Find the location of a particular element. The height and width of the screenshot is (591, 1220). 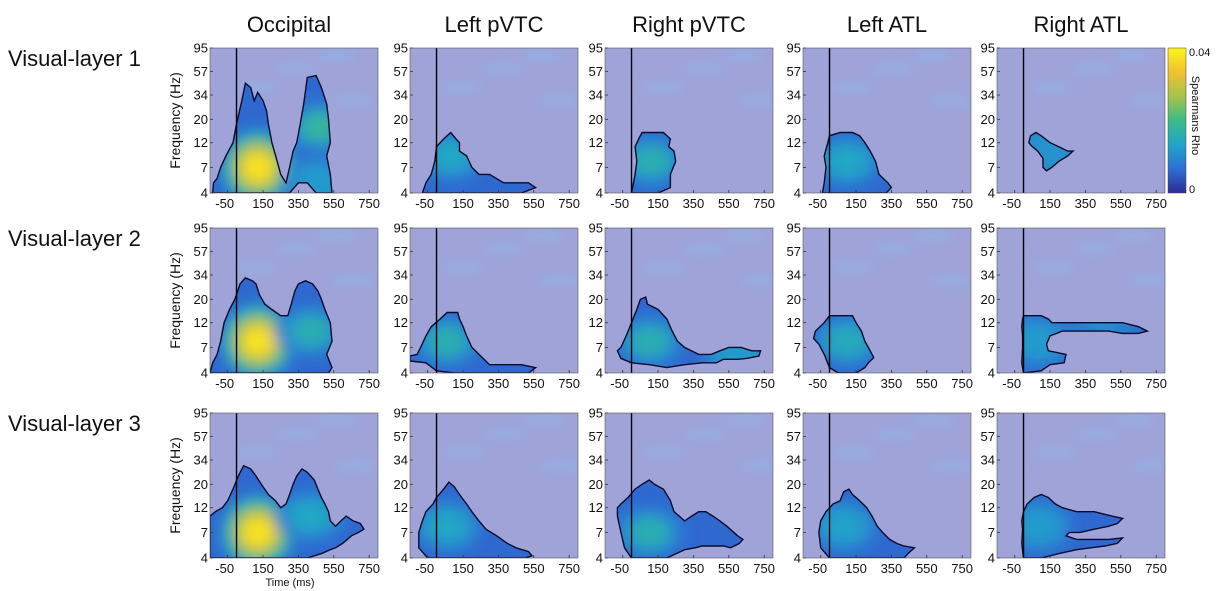

column-title-left-pvtc: Left pVTC is located at coordinates (493, 24).